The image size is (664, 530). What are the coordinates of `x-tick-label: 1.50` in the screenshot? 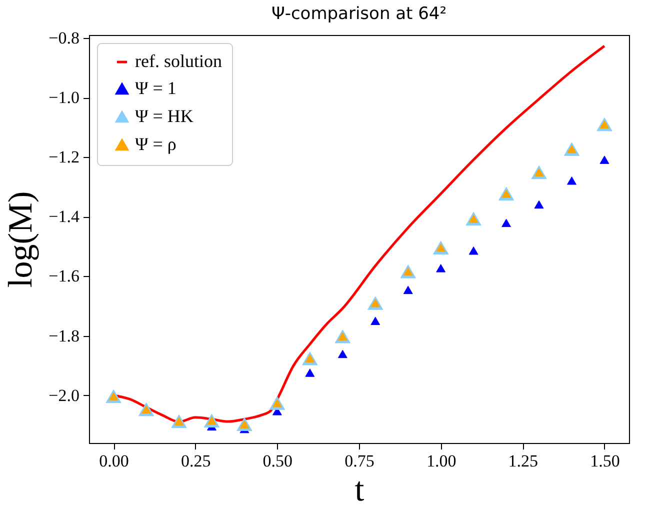 It's located at (605, 461).